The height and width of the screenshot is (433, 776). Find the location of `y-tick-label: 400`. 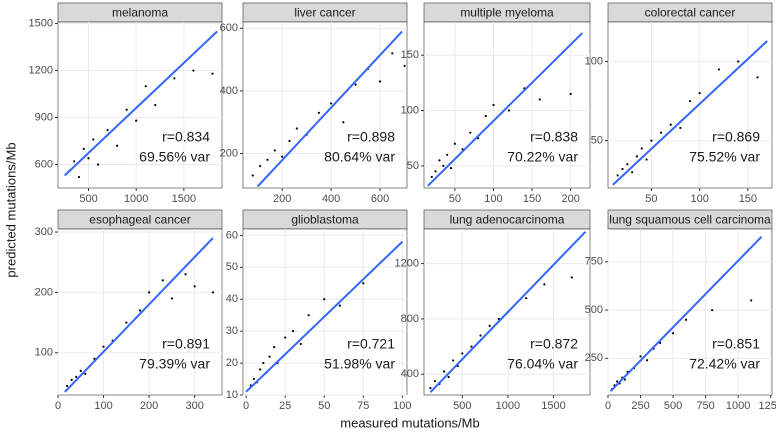

y-tick-label: 400 is located at coordinates (410, 374).